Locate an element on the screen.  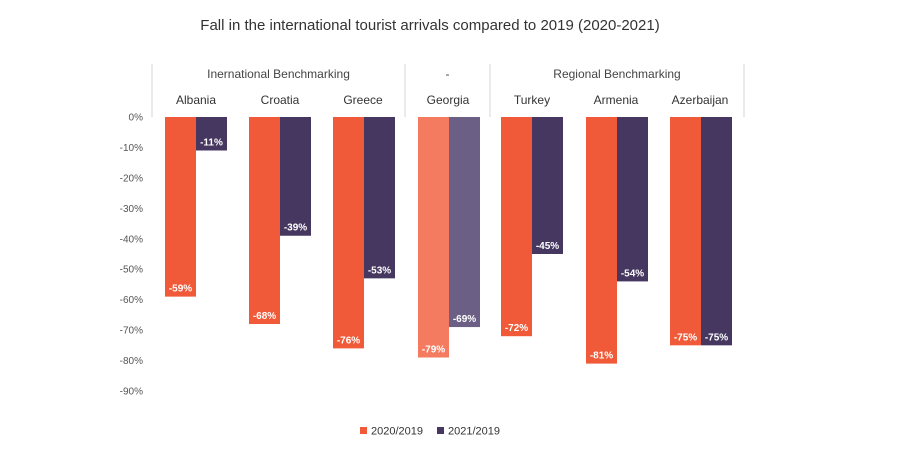
y-tick-label: -40% is located at coordinates (131, 239).